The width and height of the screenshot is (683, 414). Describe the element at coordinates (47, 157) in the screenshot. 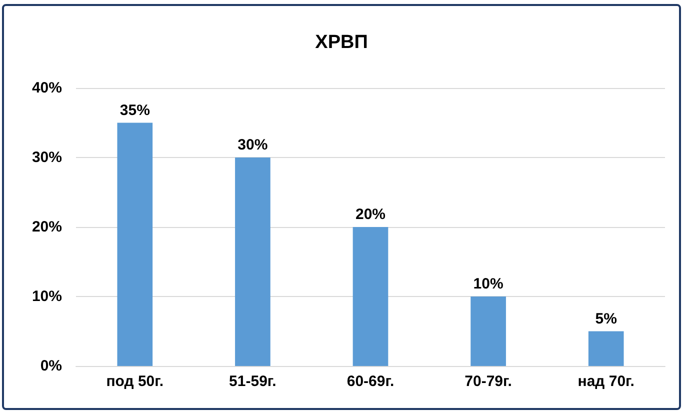

I see `y-tick-label: 30%` at that location.